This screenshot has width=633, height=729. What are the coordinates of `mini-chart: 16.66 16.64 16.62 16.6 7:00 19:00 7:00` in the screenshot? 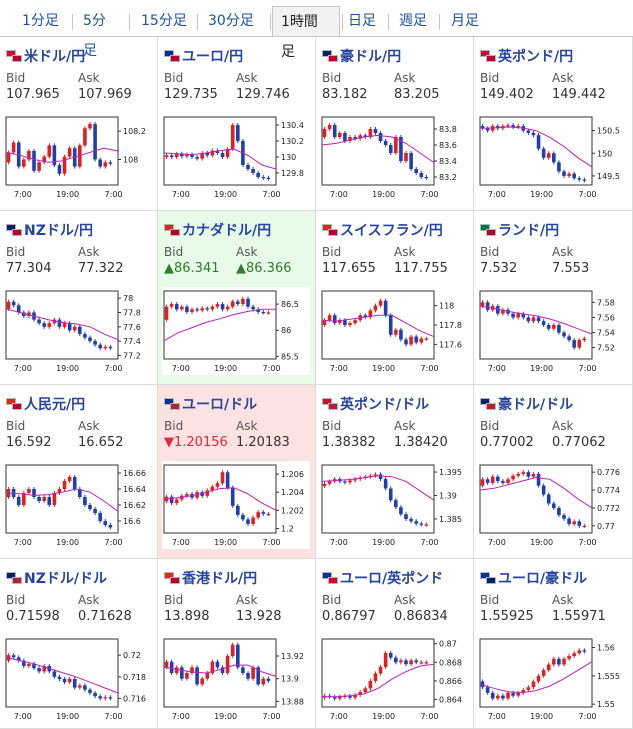 It's located at (78, 505).